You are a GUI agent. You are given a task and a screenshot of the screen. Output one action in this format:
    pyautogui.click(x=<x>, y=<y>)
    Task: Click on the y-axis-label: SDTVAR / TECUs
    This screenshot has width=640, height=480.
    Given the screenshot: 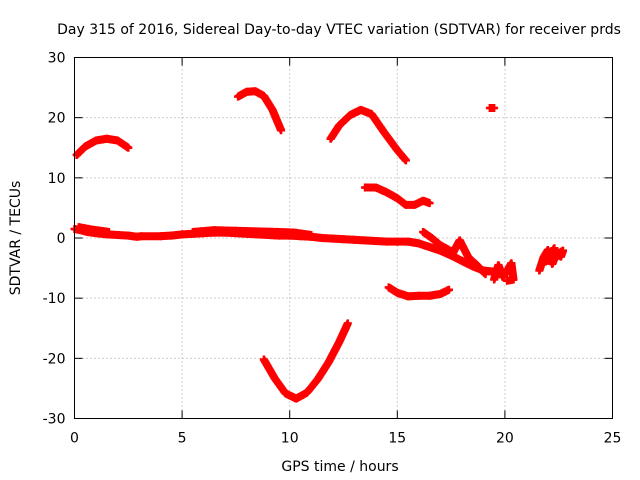 What is the action you would take?
    pyautogui.click(x=16, y=238)
    